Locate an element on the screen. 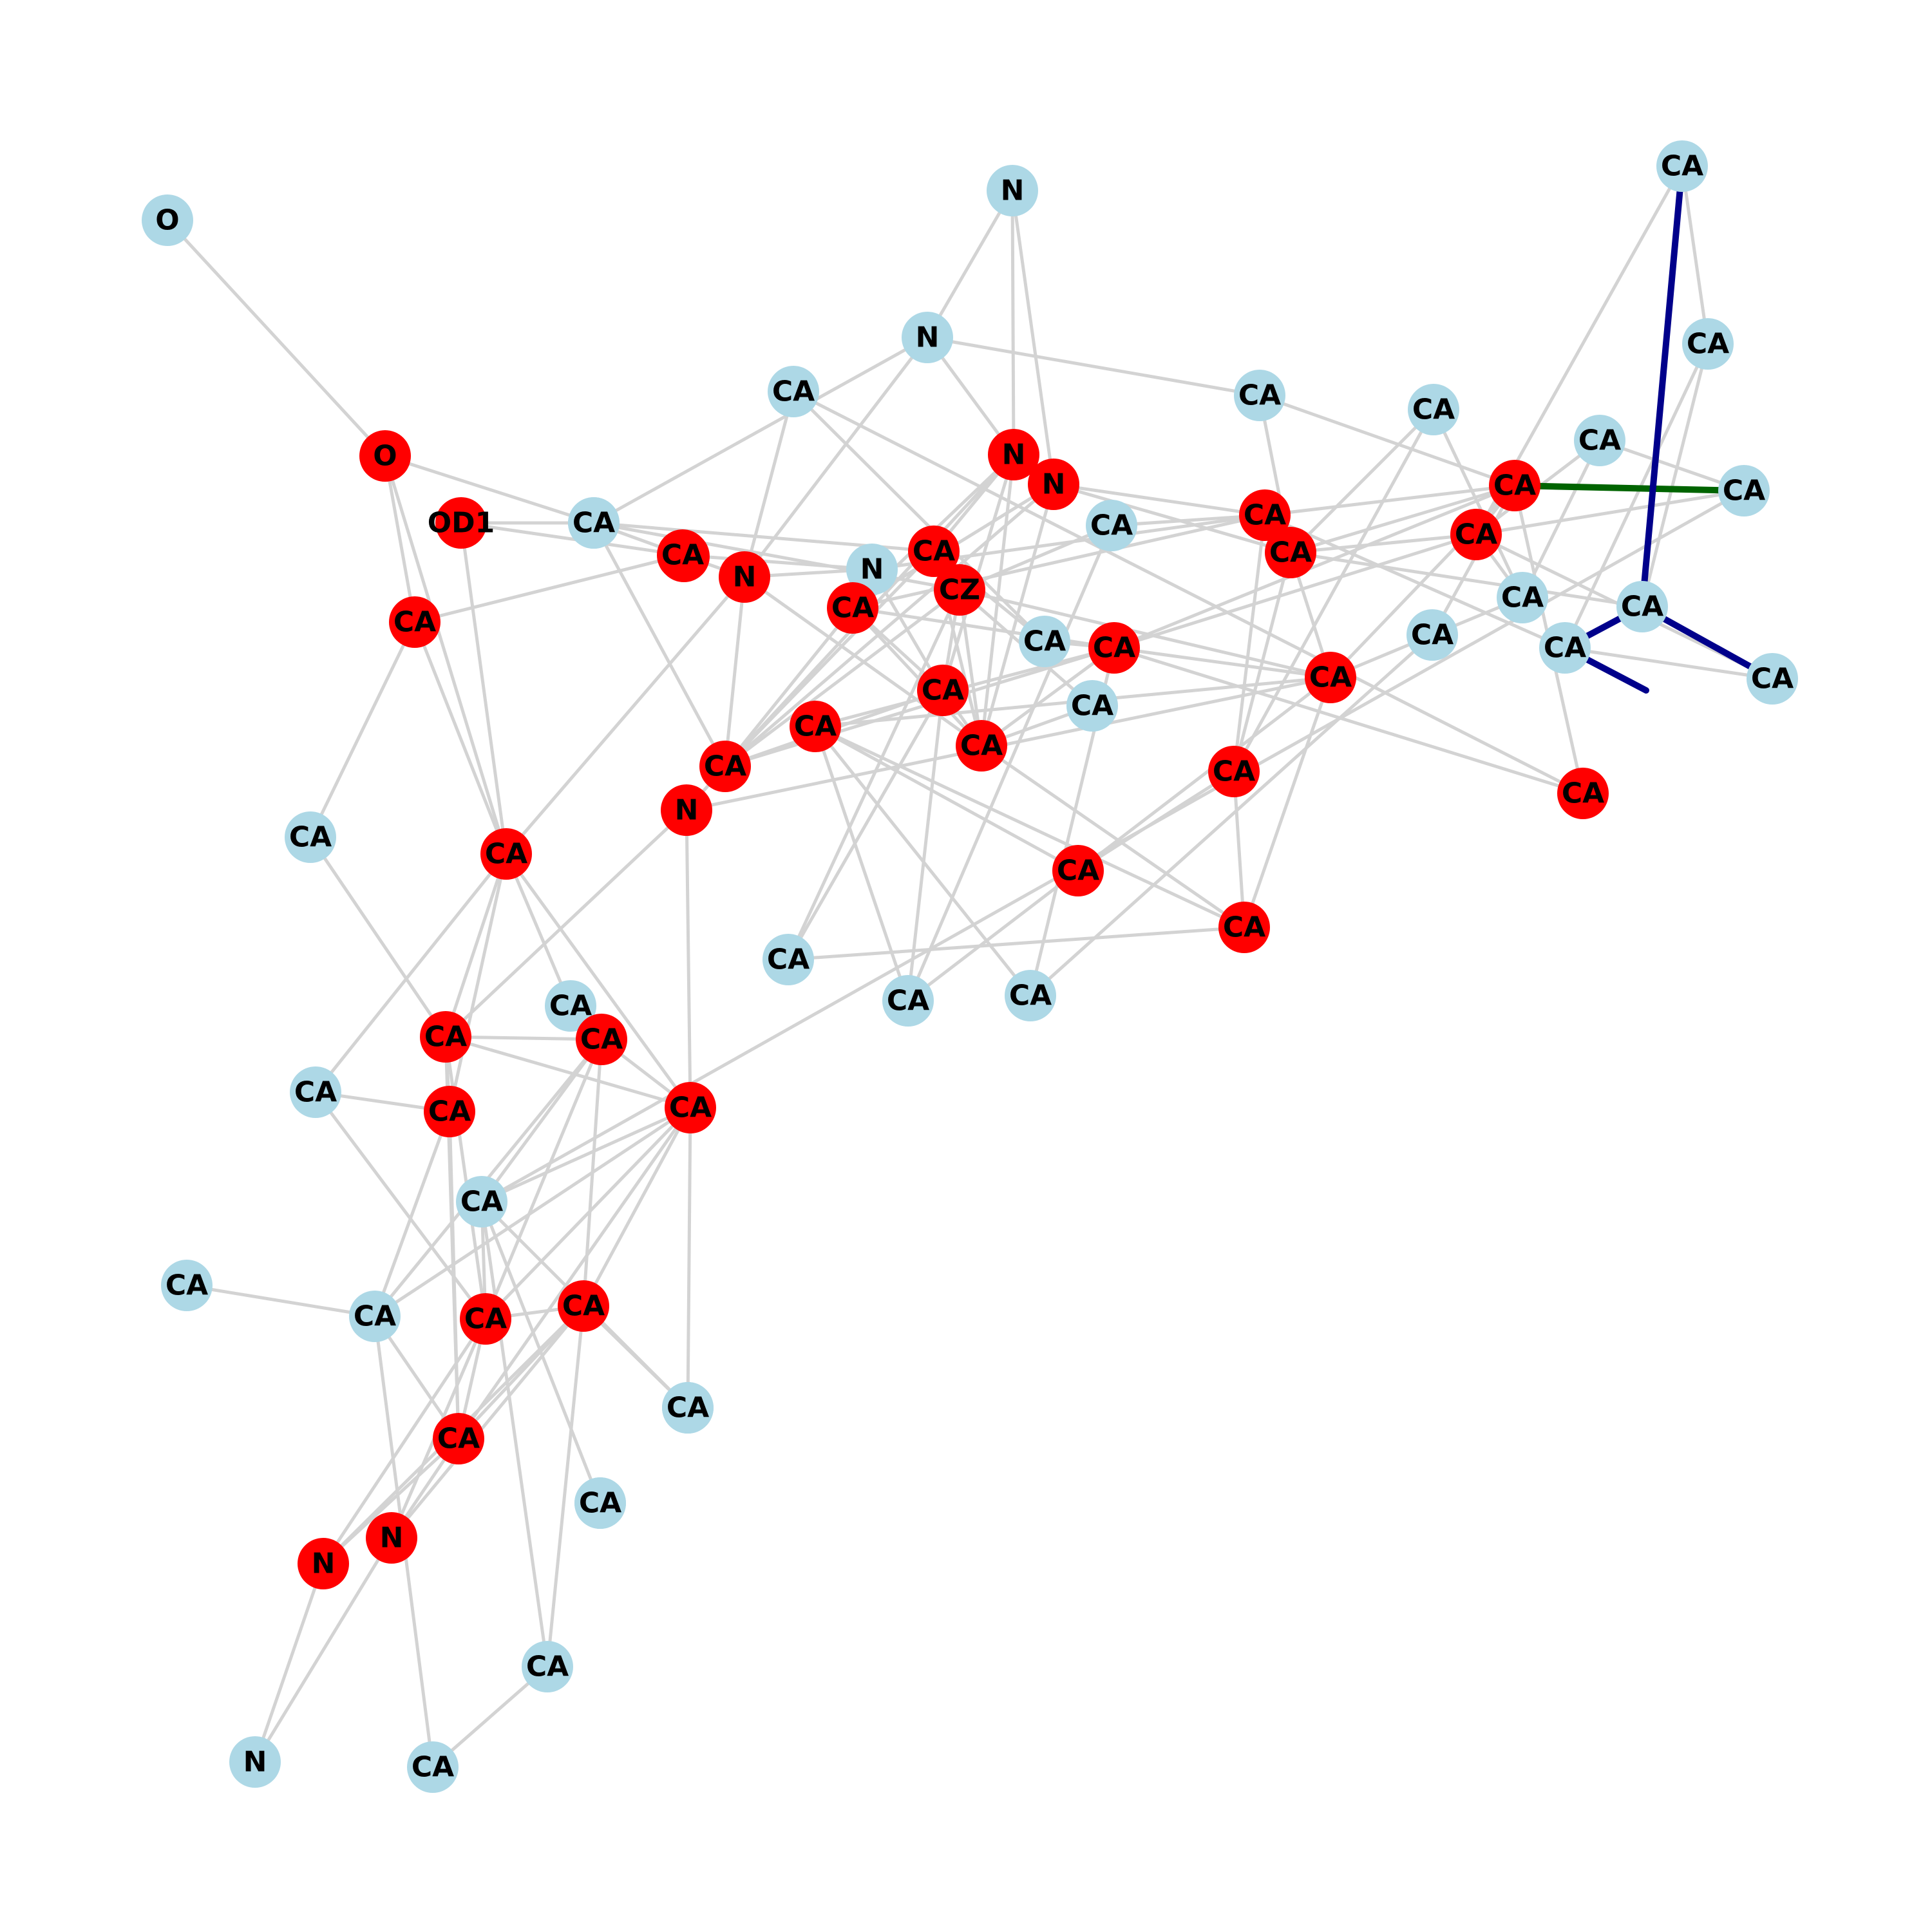  graph-node-red: CZ is located at coordinates (959, 590).